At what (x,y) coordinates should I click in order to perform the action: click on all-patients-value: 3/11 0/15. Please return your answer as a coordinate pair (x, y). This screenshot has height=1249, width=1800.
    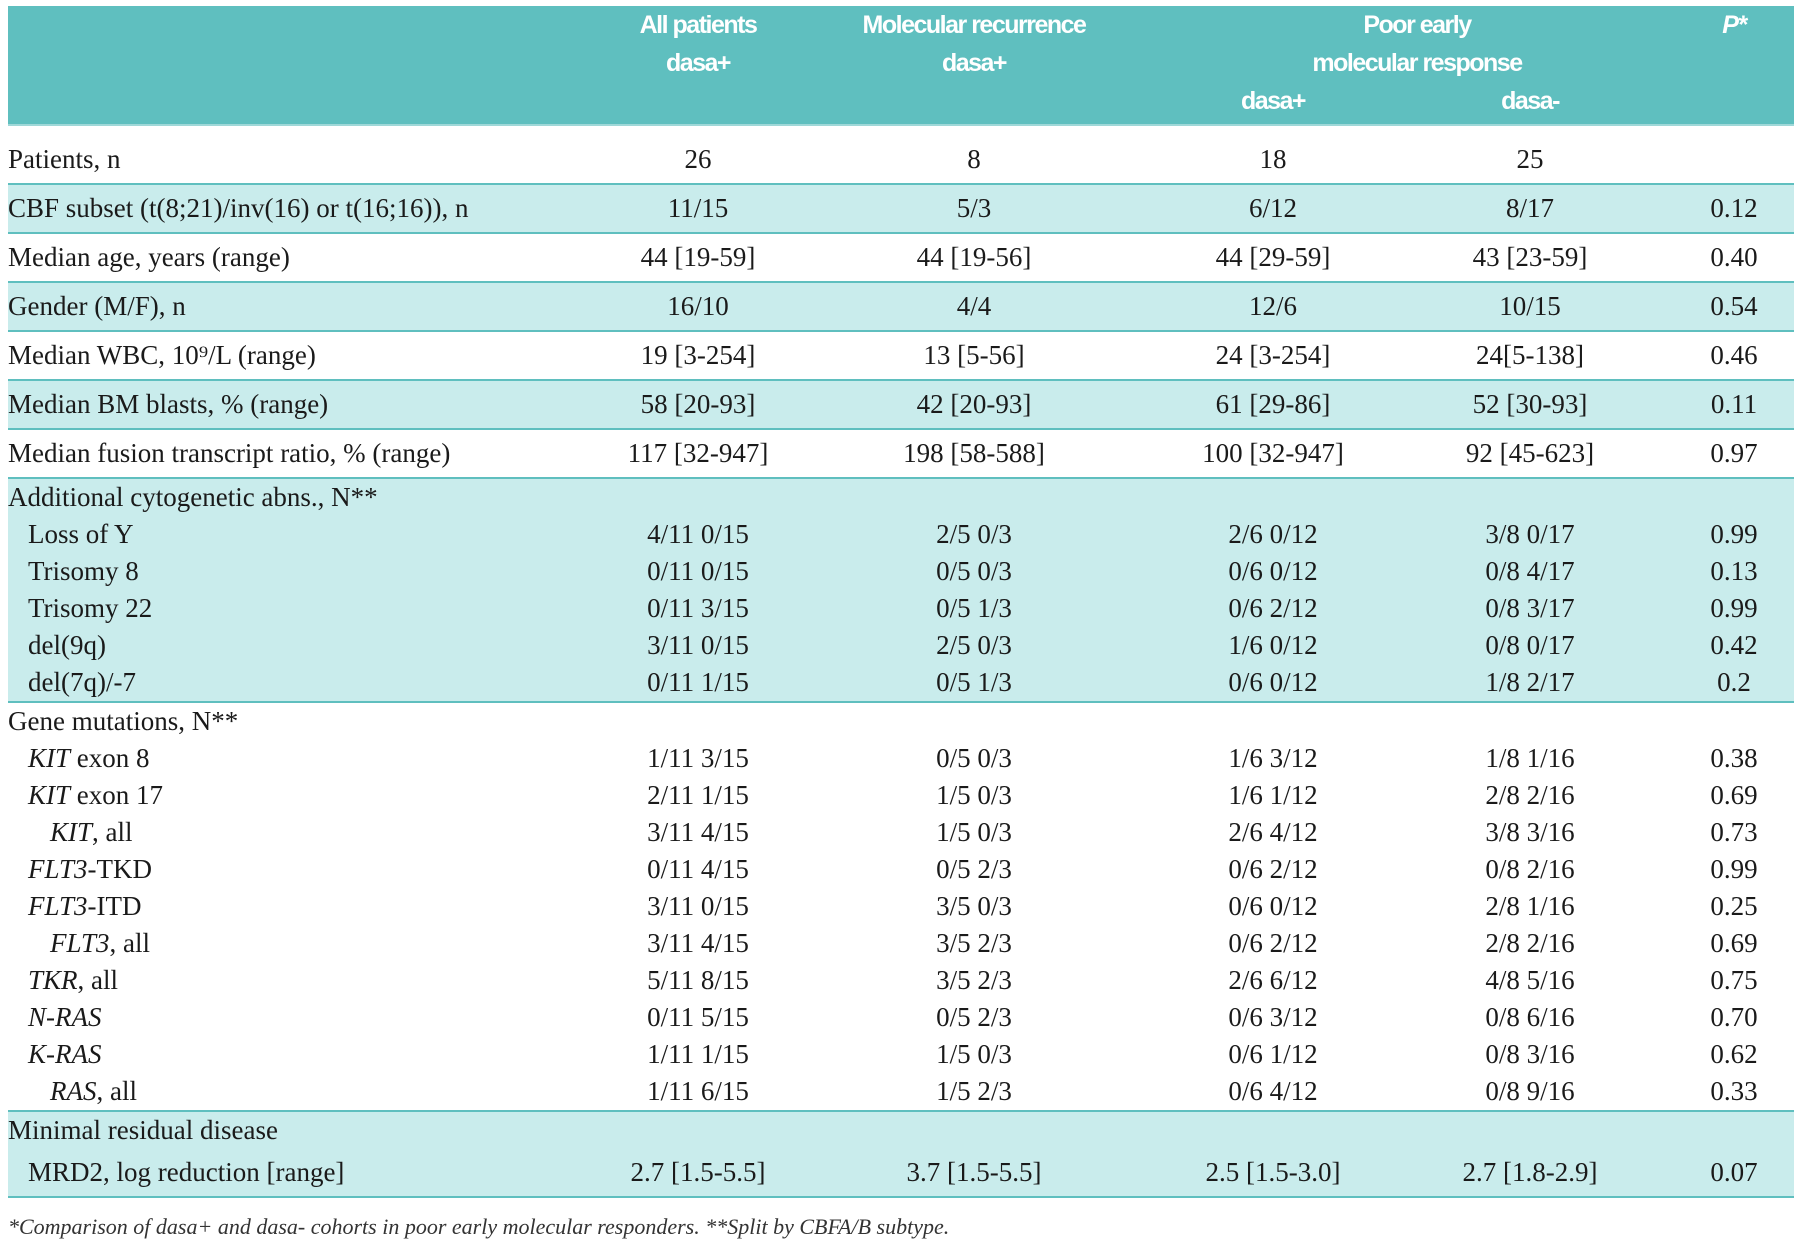
    Looking at the image, I should click on (698, 906).